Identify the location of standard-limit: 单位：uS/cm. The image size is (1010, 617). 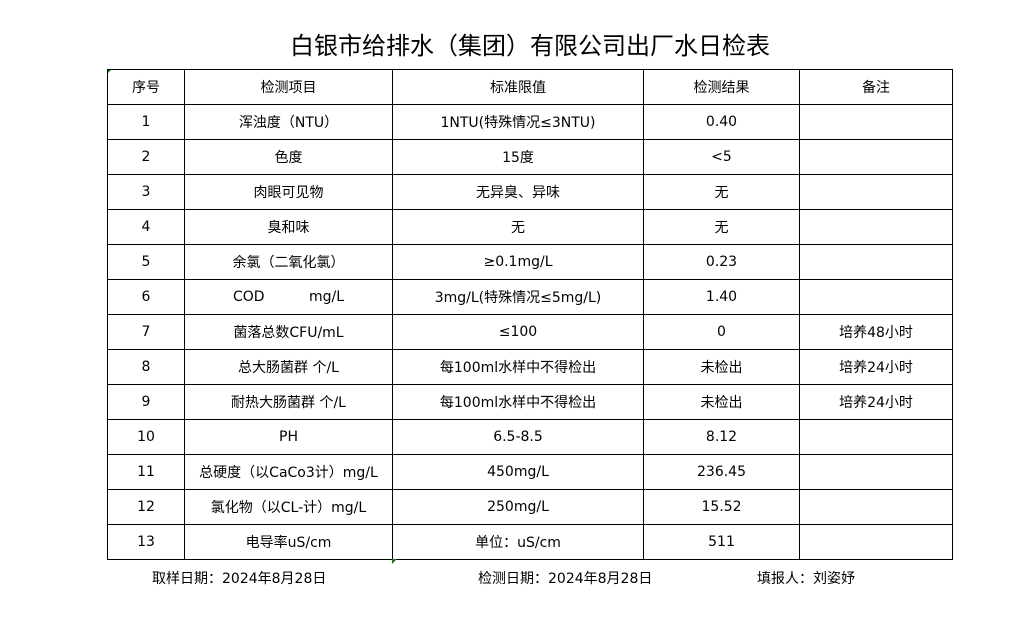
(518, 542).